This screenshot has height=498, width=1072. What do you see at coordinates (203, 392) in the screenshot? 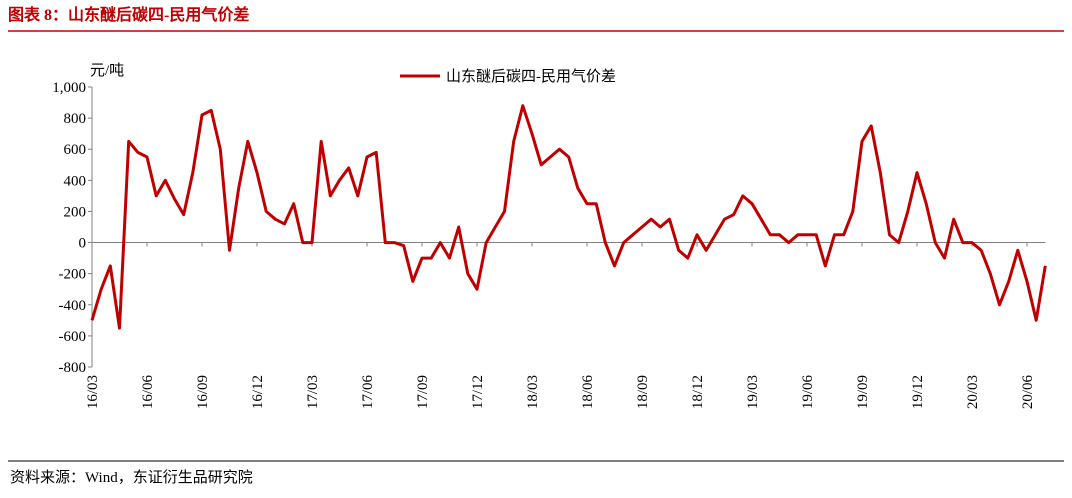
I see `x-tick-label: 16/09` at bounding box center [203, 392].